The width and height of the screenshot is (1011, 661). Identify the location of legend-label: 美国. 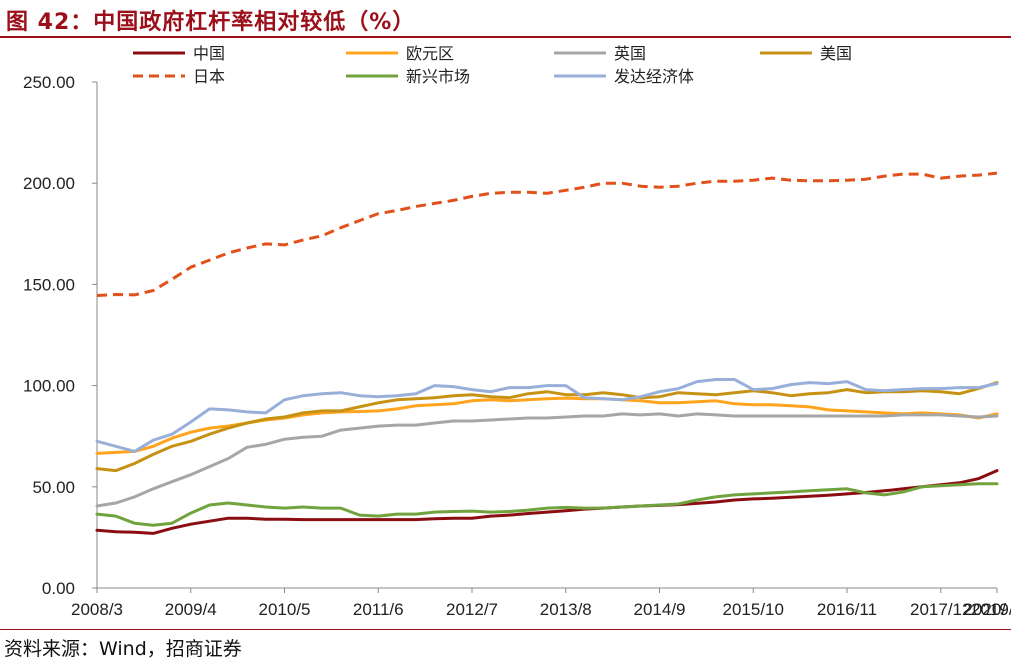
(836, 53).